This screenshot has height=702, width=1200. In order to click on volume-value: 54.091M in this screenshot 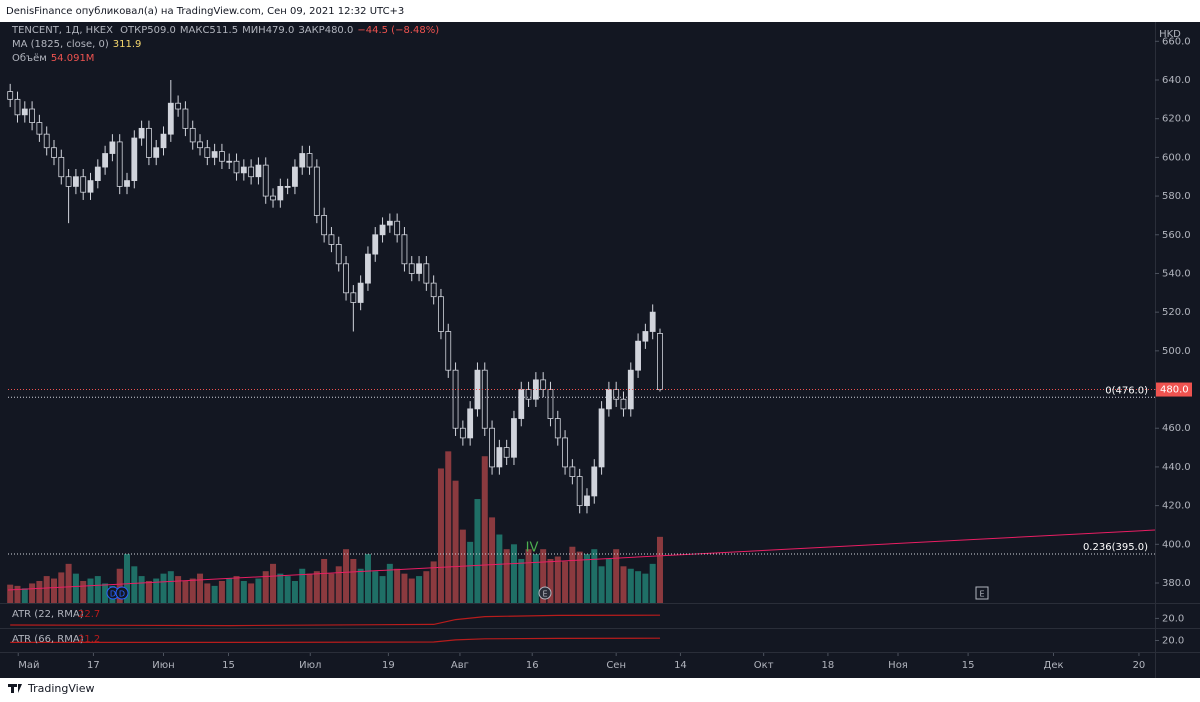, I will do `click(72, 58)`.